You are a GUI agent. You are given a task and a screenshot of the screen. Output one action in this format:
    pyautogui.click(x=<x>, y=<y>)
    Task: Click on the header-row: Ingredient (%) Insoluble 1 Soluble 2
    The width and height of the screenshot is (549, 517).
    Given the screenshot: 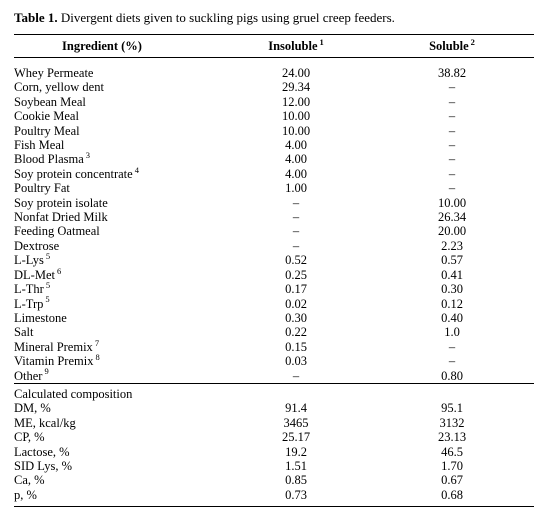 What is the action you would take?
    pyautogui.click(x=274, y=46)
    